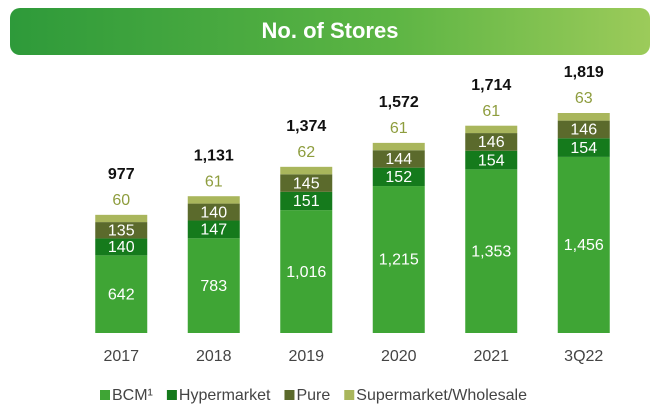 The width and height of the screenshot is (661, 407). What do you see at coordinates (441, 395) in the screenshot?
I see `legend-label: Supermarket/Wholesale` at bounding box center [441, 395].